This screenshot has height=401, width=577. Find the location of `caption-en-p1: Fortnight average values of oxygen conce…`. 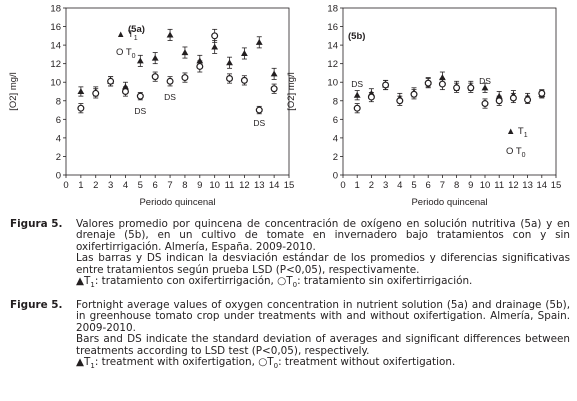

caption-en-p1: Fortnight average values of oxygen conce… is located at coordinates (323, 316).